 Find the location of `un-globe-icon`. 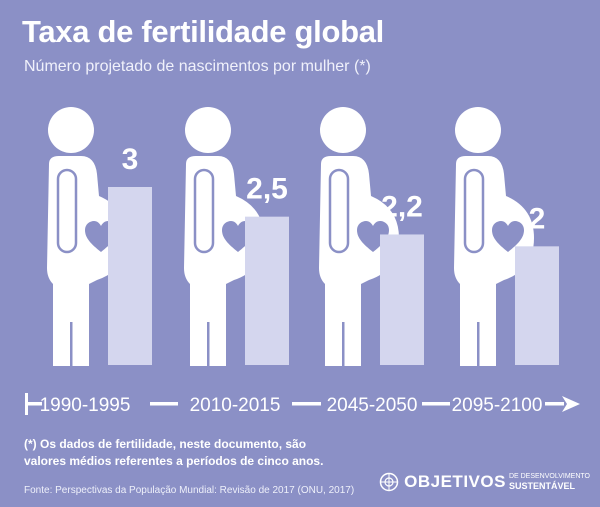

un-globe-icon is located at coordinates (389, 482).